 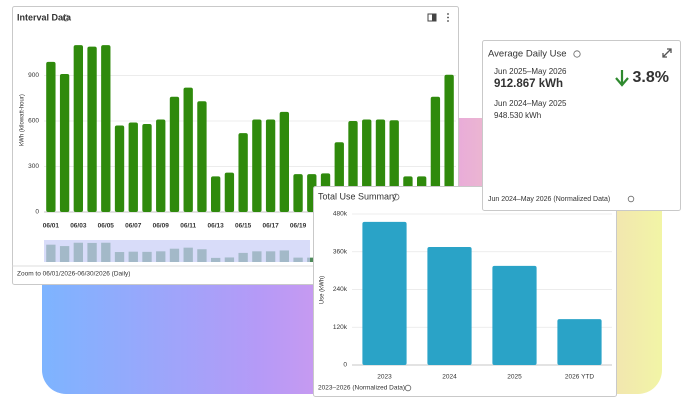 I want to click on card-footer: Zoom to 06/01/2026-06/30/2026 (Daily), so click(x=73, y=274).